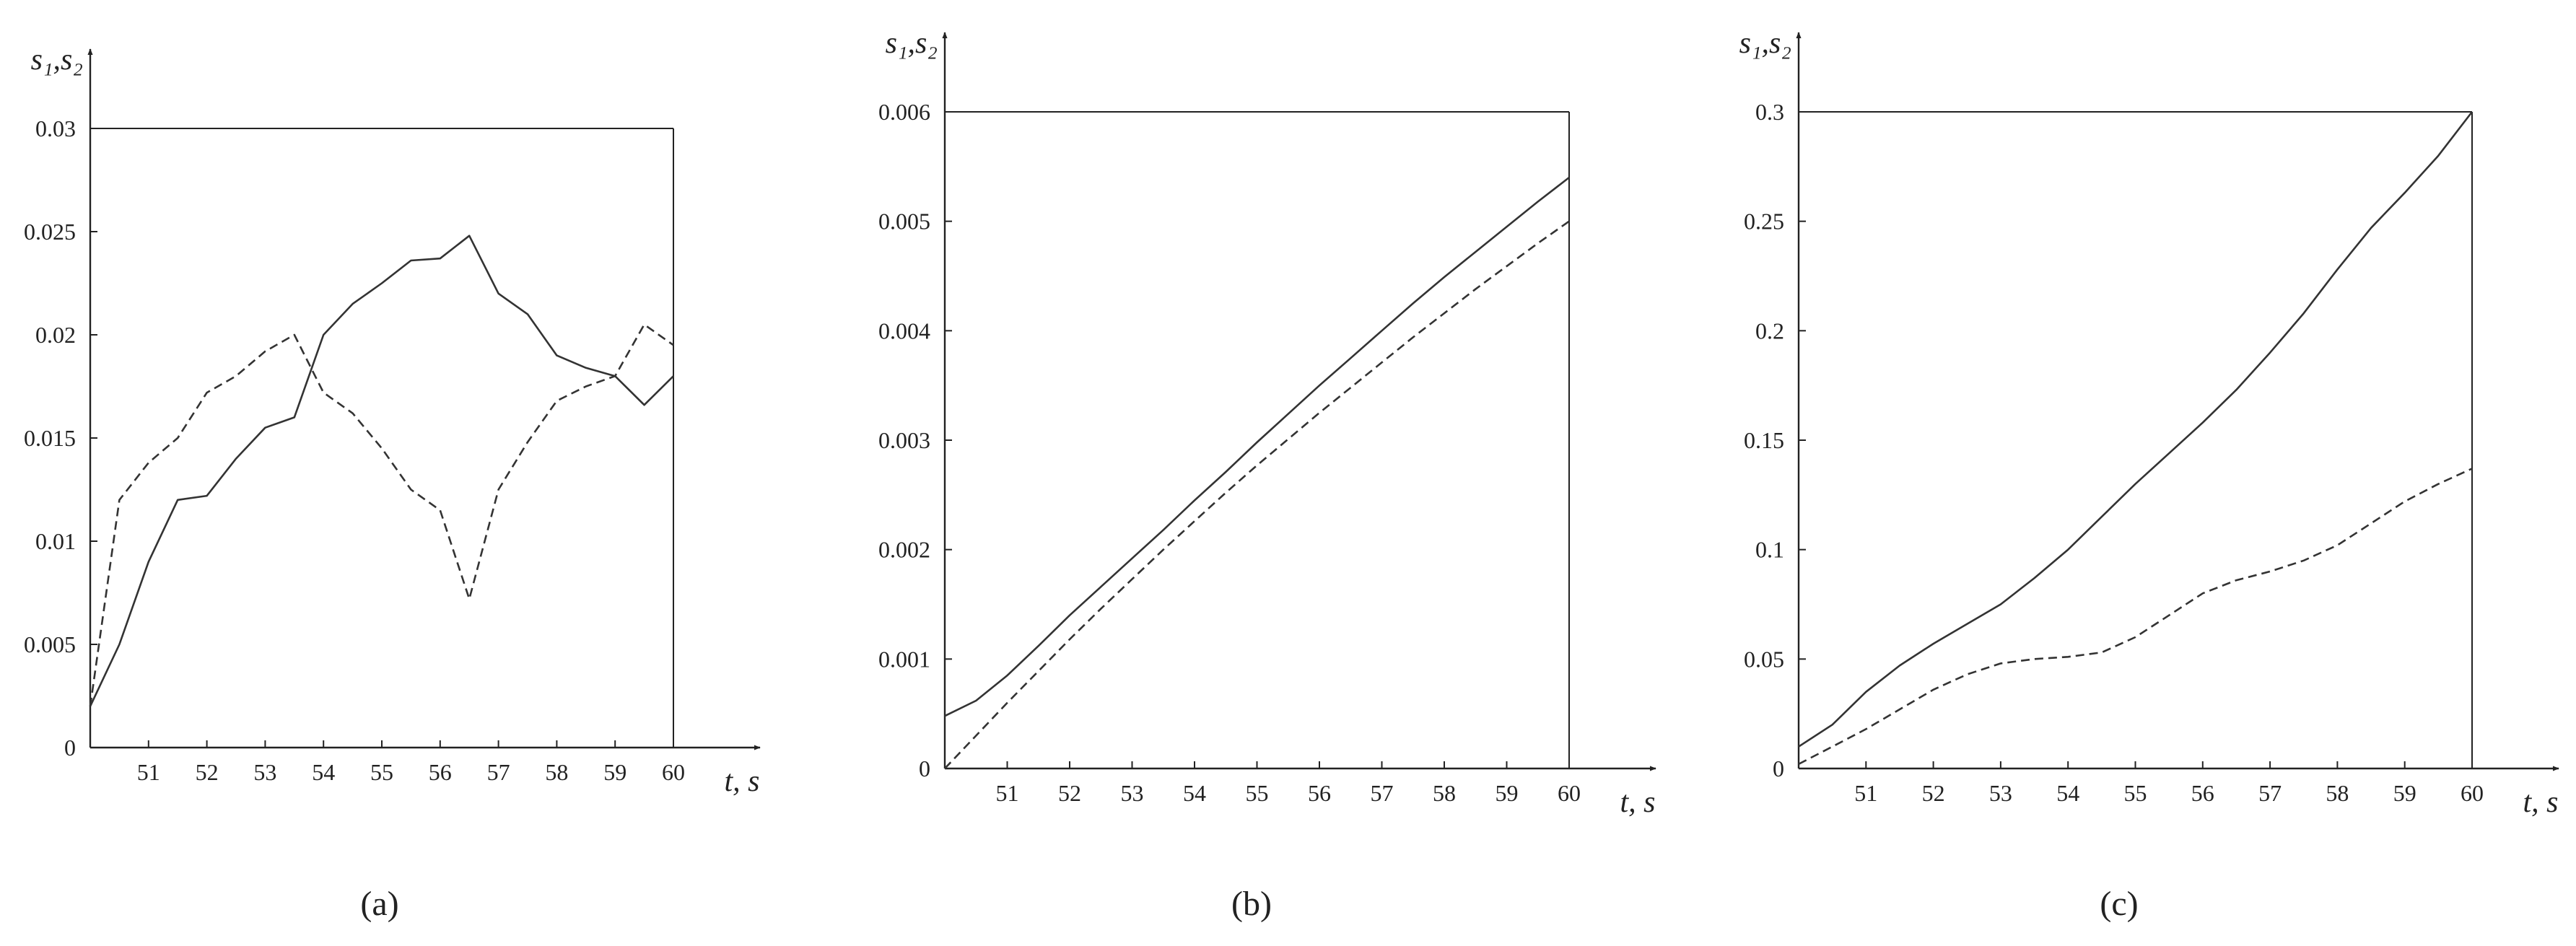 This screenshot has width=2576, height=946. Describe the element at coordinates (55, 128) in the screenshot. I see `y-tick-label: 0.03` at that location.